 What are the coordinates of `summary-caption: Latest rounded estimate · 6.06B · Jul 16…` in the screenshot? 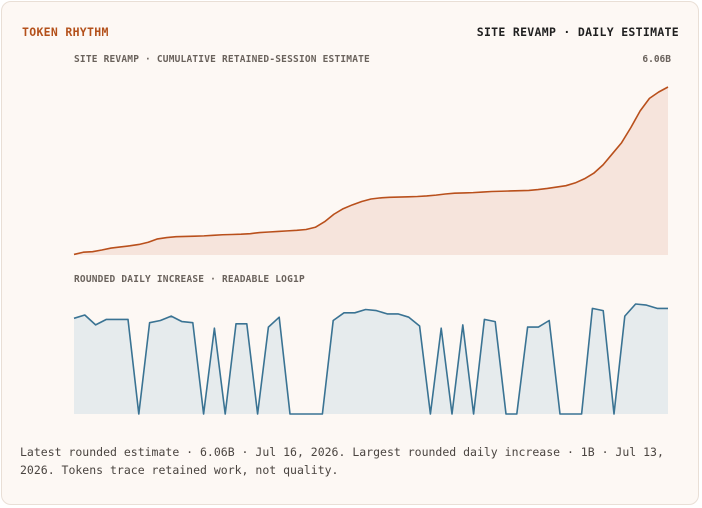 It's located at (342, 461).